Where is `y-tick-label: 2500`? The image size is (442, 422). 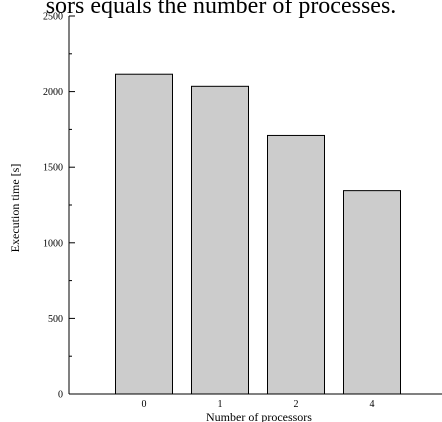
y-tick-label: 2500 is located at coordinates (53, 17).